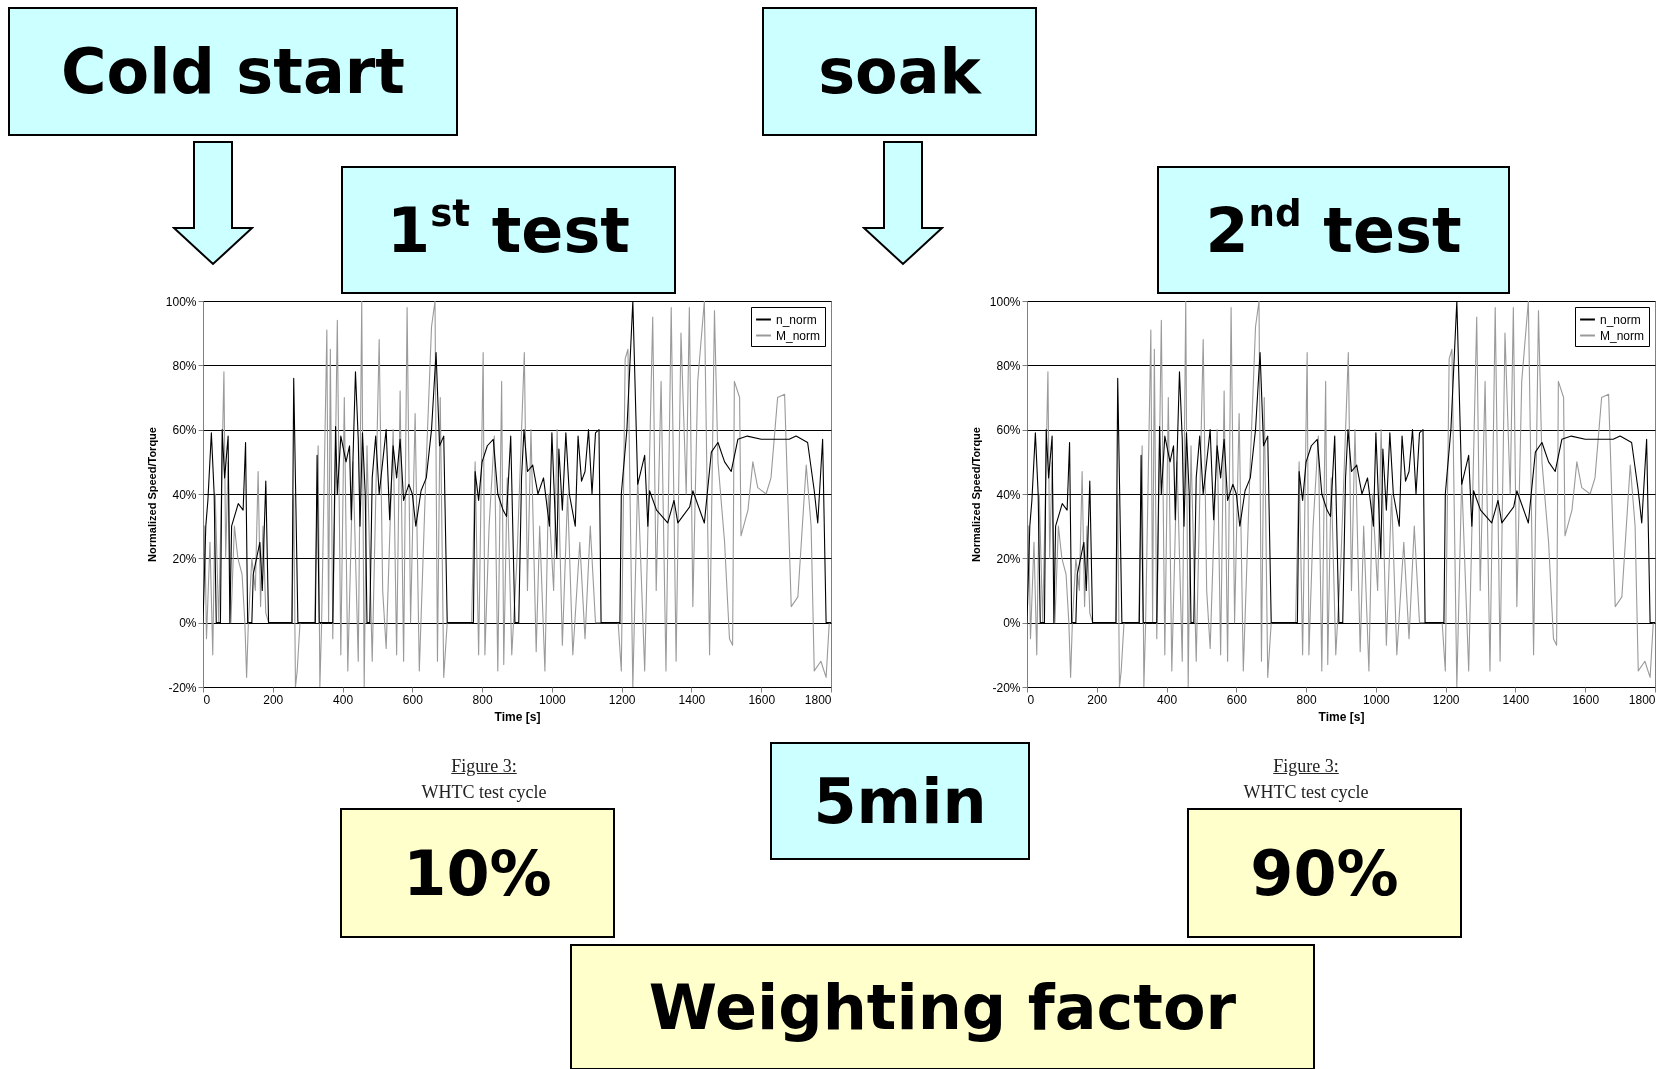  I want to click on text: Cold start, so click(233, 71).